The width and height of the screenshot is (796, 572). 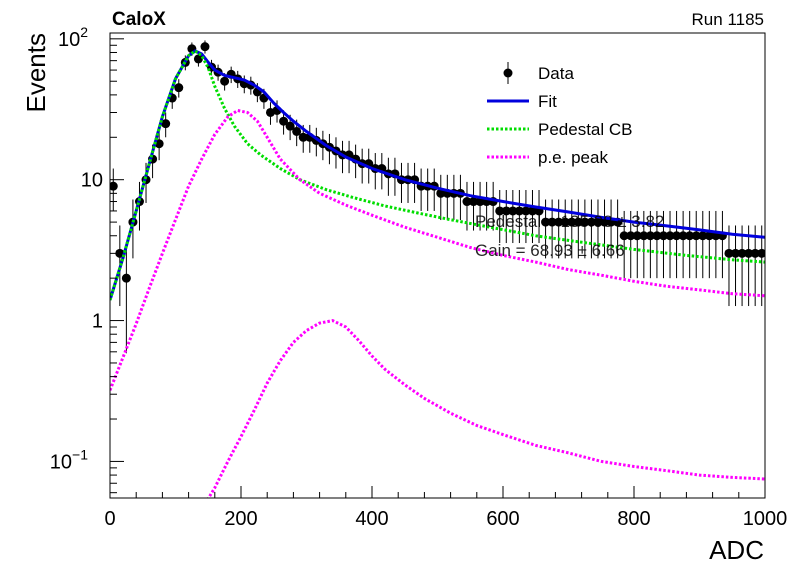 I want to click on legend-marker-data, so click(x=508, y=73).